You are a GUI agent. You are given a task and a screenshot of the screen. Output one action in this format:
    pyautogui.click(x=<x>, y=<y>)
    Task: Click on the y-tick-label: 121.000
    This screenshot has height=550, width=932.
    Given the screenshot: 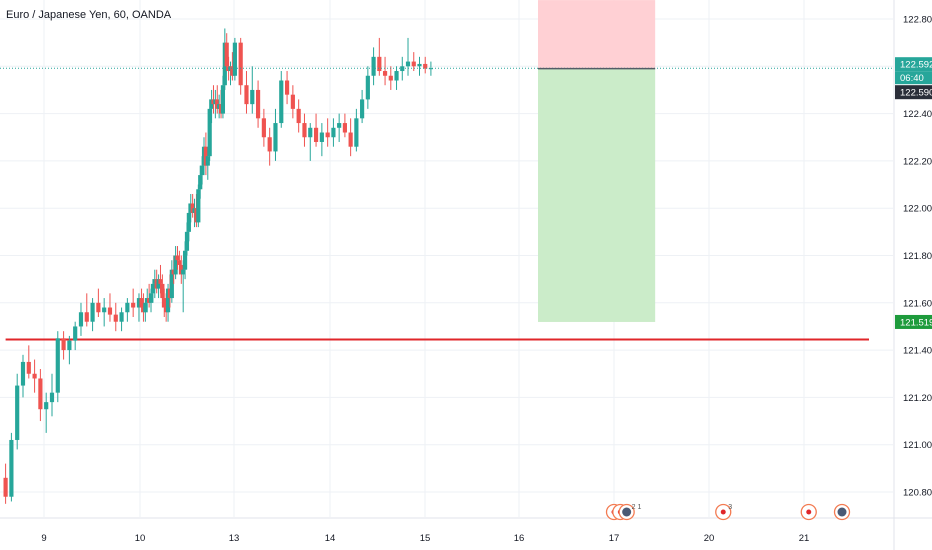 What is the action you would take?
    pyautogui.click(x=917, y=445)
    